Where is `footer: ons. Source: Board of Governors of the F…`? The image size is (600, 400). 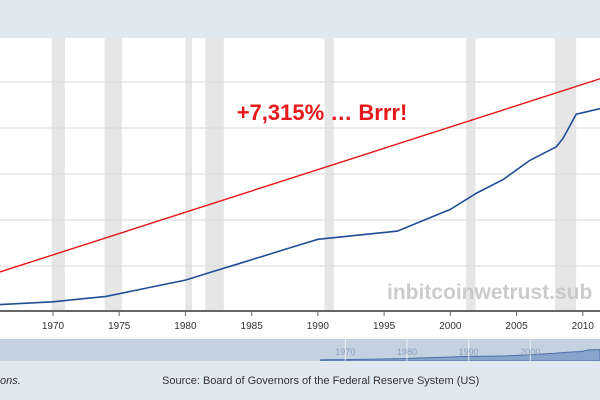
footer: ons. Source: Board of Governors of the F… is located at coordinates (300, 381).